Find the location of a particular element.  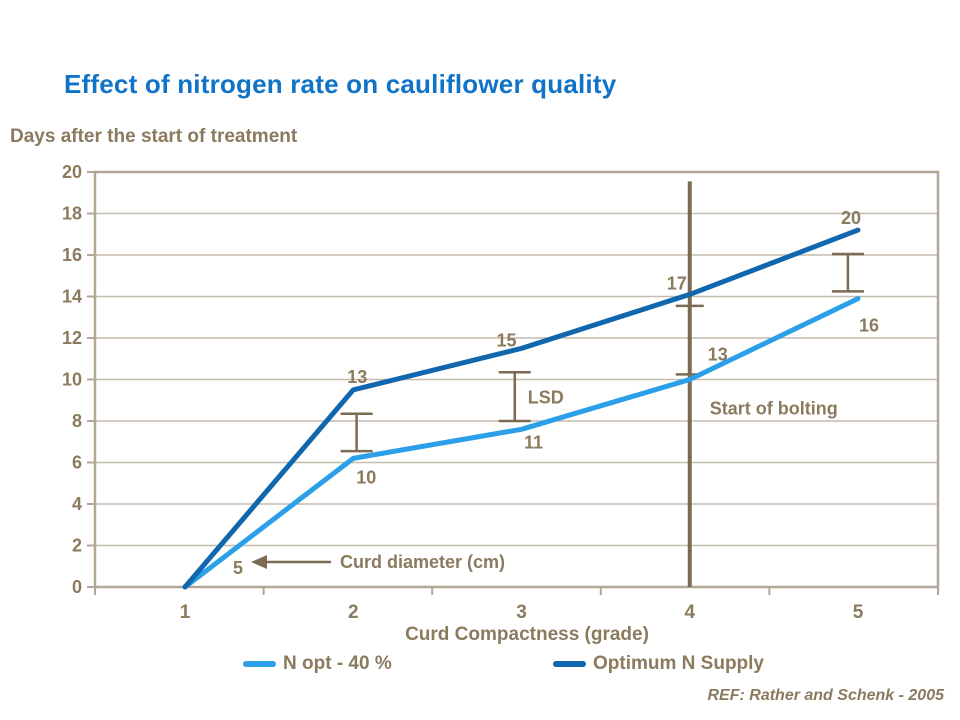

curd-diameter-label: Curd diameter (cm) is located at coordinates (422, 562).